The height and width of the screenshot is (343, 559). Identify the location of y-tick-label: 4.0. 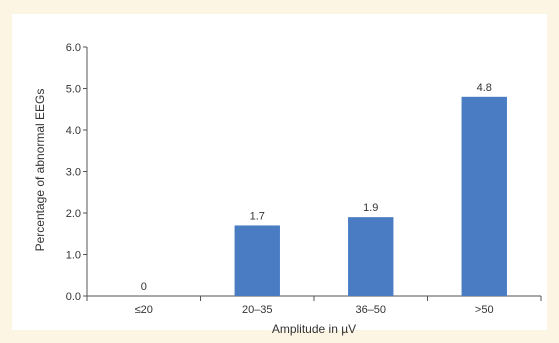
(73, 131).